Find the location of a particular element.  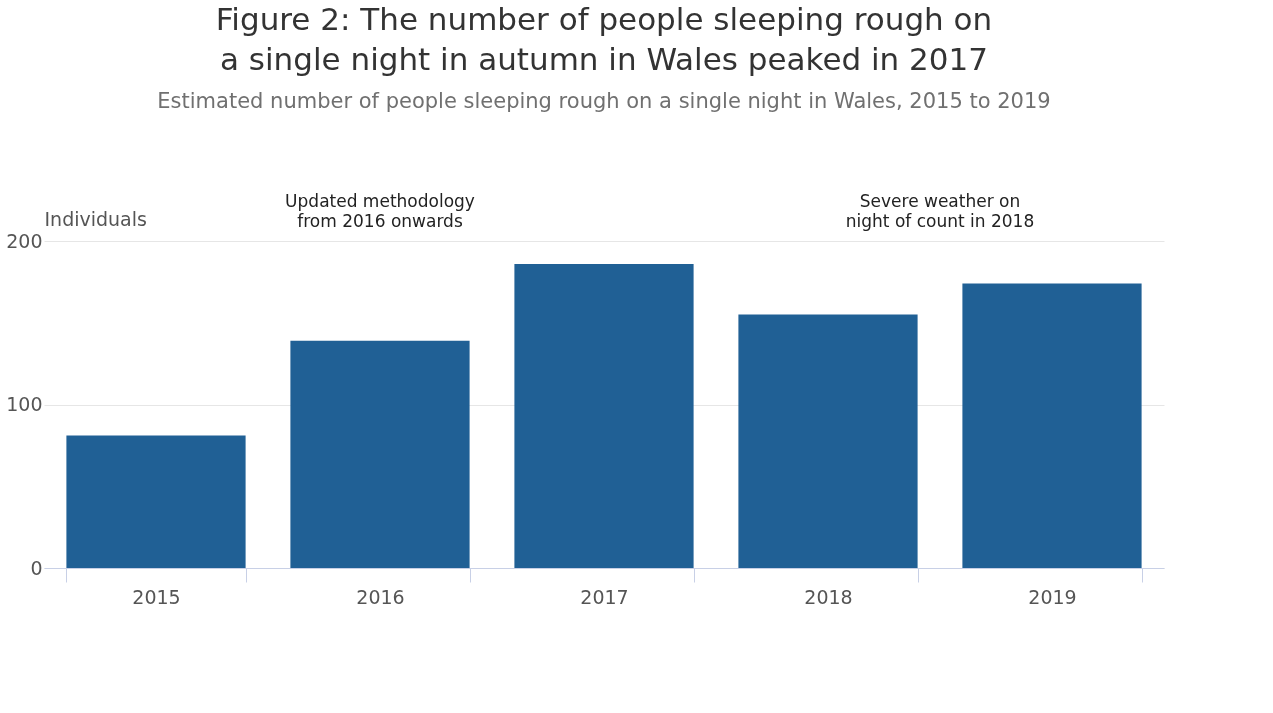

text: Severe weather on night of count in 2018 is located at coordinates (940, 211).